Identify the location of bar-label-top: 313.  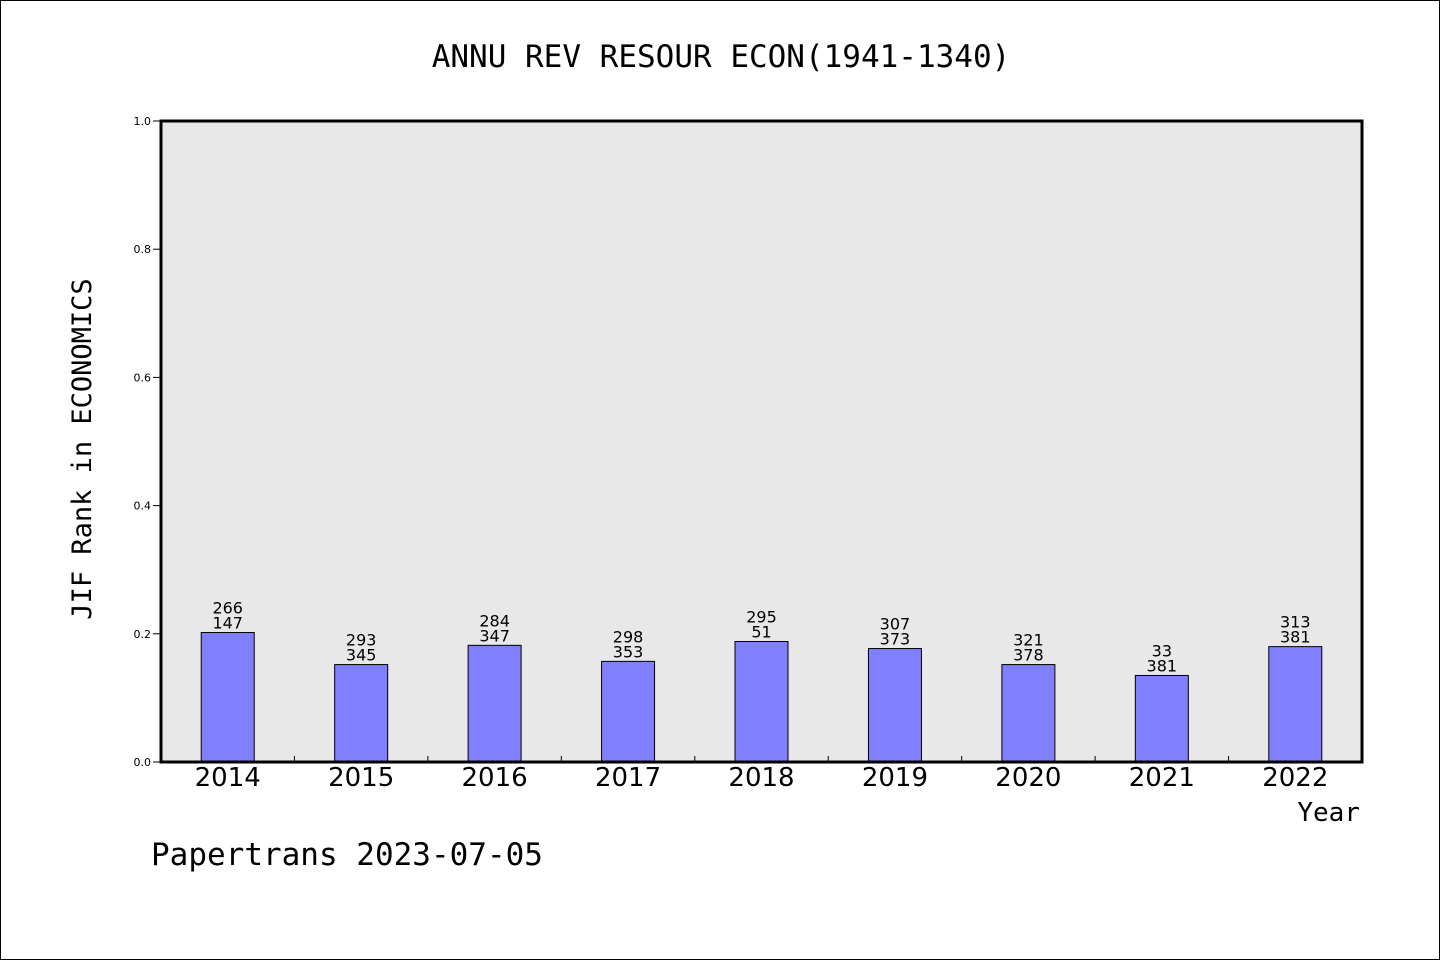
(1295, 622).